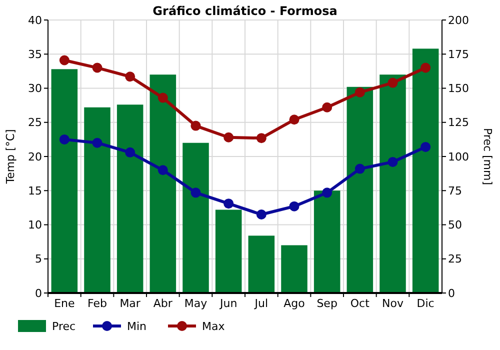 Image resolution: width=500 pixels, height=350 pixels. What do you see at coordinates (228, 303) in the screenshot?
I see `x-tick-label: Jun` at bounding box center [228, 303].